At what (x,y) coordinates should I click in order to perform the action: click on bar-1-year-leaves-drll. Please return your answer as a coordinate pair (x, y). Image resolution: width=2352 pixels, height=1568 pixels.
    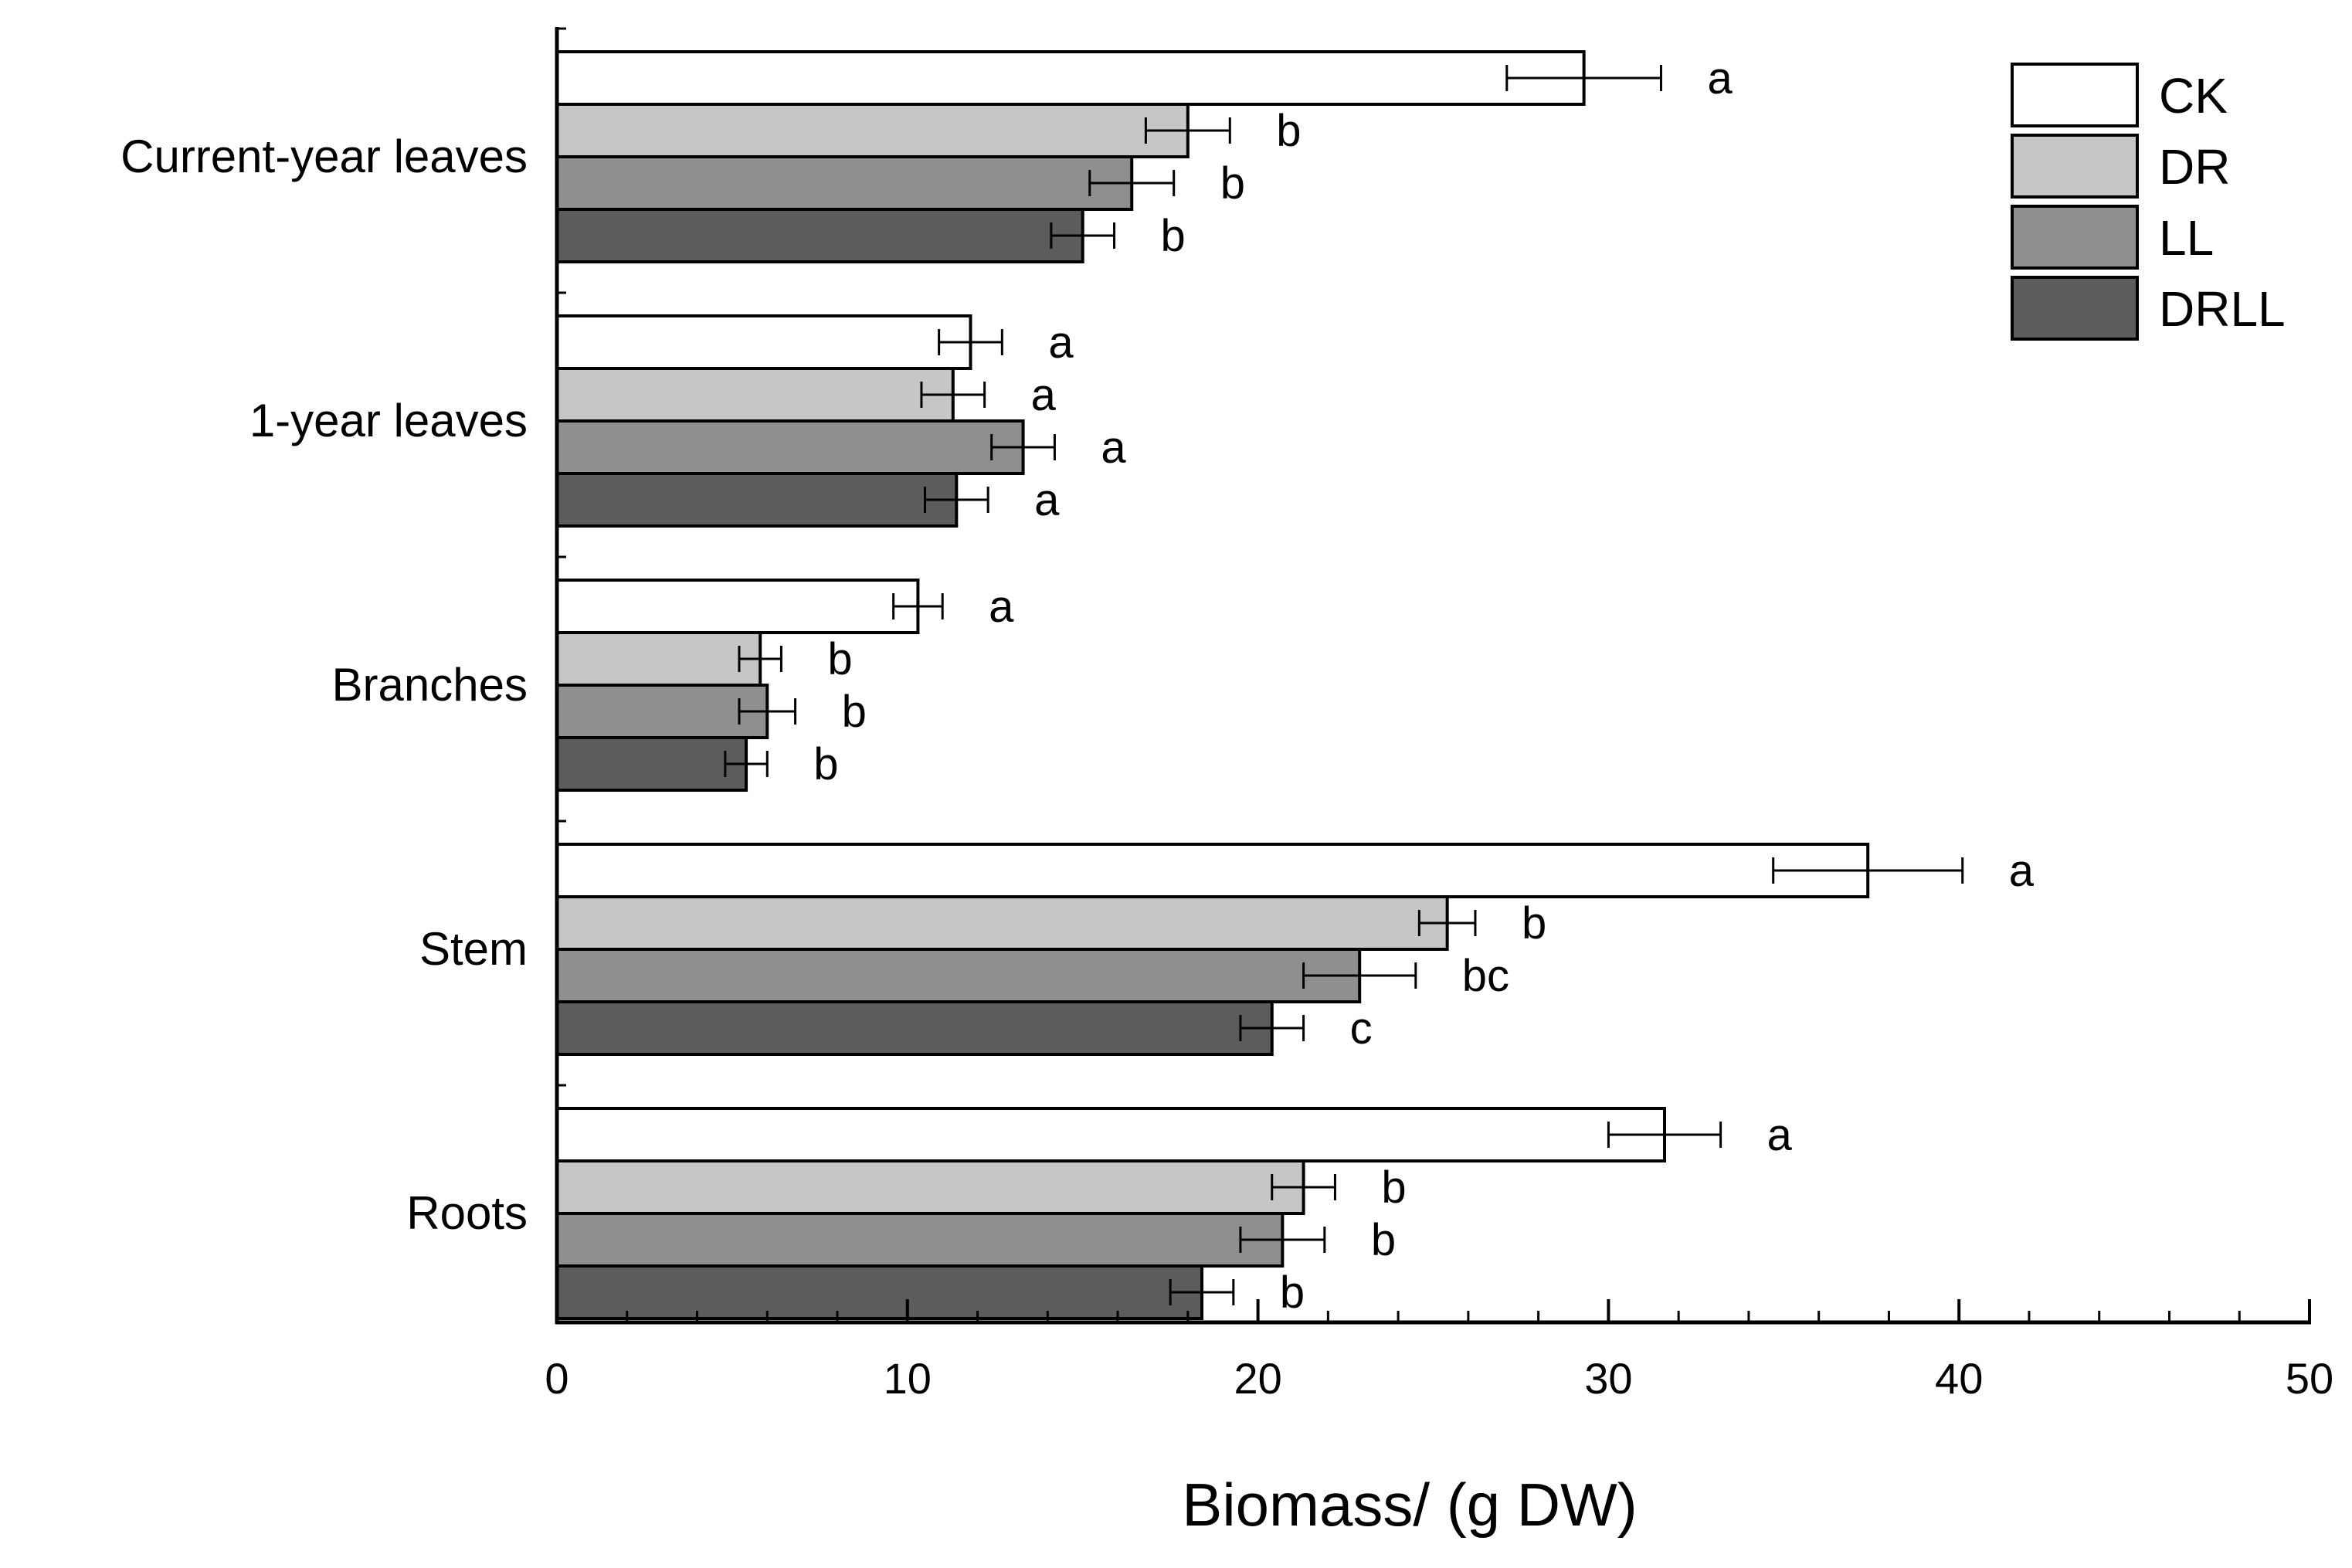
    Looking at the image, I should click on (757, 500).